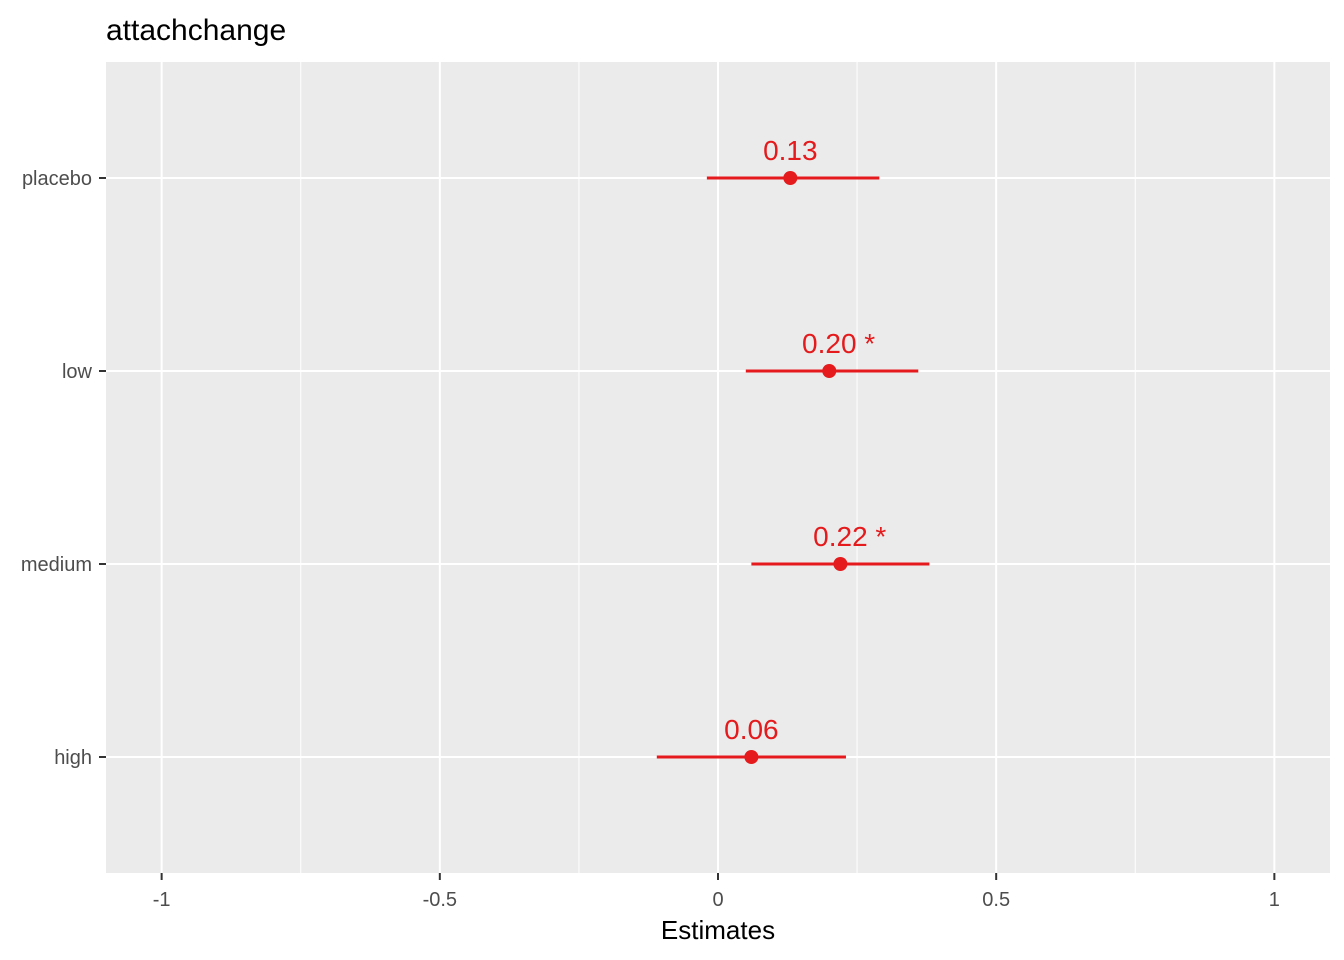 This screenshot has width=1344, height=960. I want to click on estimate-group: 0.06, so click(751, 739).